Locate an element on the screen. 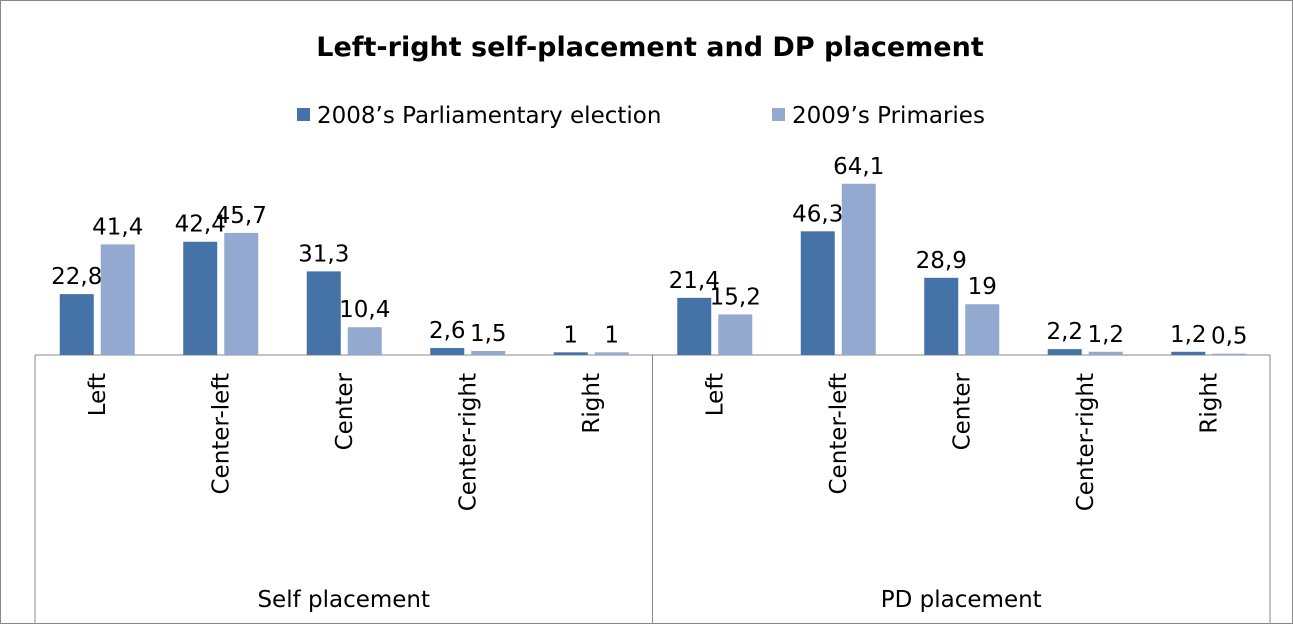  data-label: 2,6 is located at coordinates (447, 331).